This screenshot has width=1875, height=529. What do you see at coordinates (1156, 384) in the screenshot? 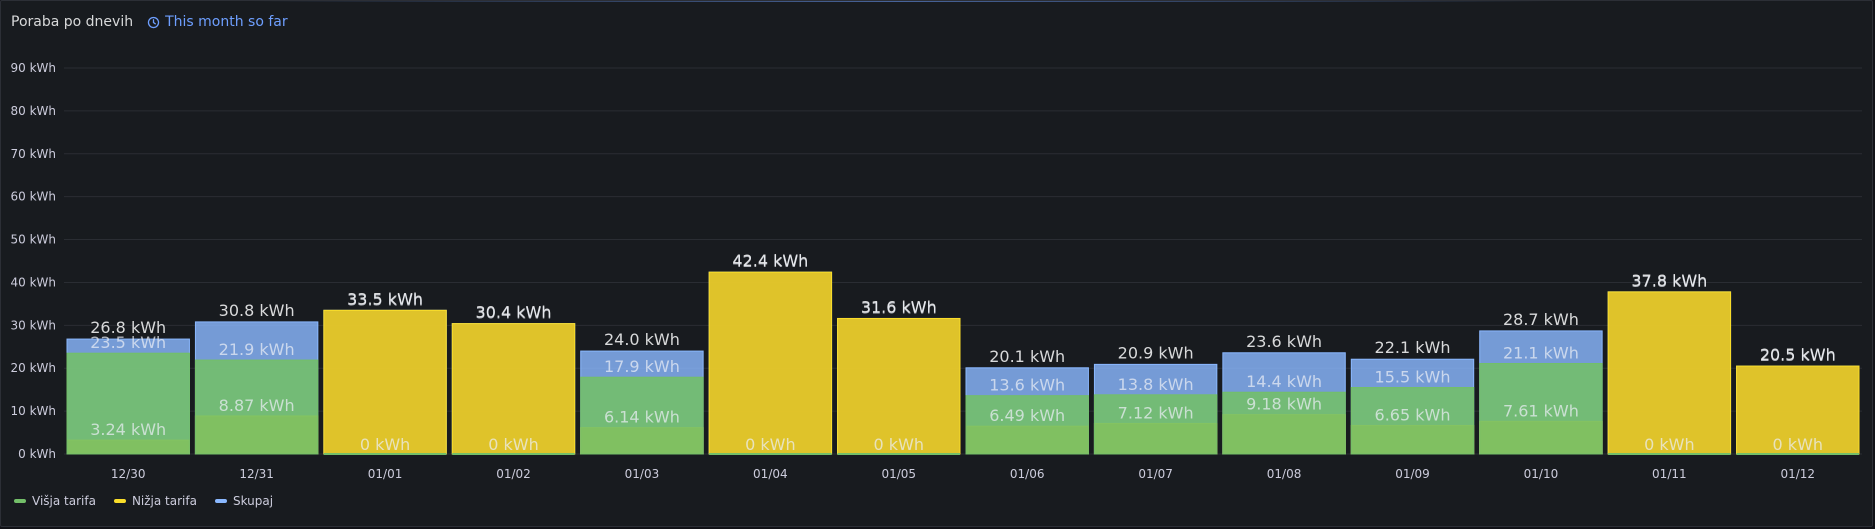
I see `data-label-visja: 13.8 kWh` at bounding box center [1156, 384].